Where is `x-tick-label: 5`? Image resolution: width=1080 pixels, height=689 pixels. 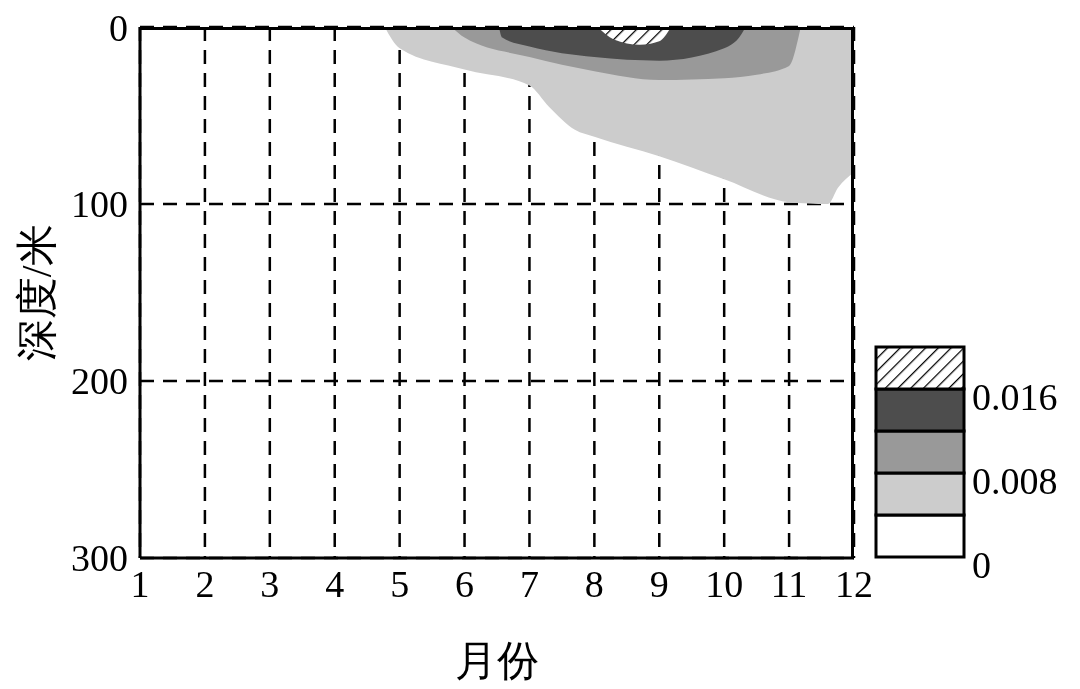
x-tick-label: 5 is located at coordinates (400, 583).